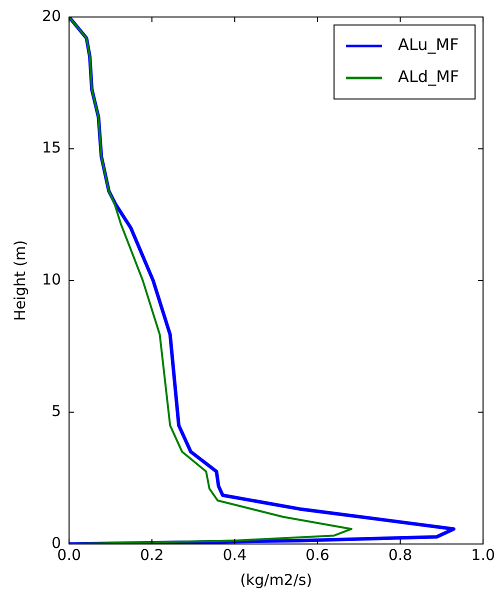  I want to click on y-tick-label: 20, so click(52, 15).